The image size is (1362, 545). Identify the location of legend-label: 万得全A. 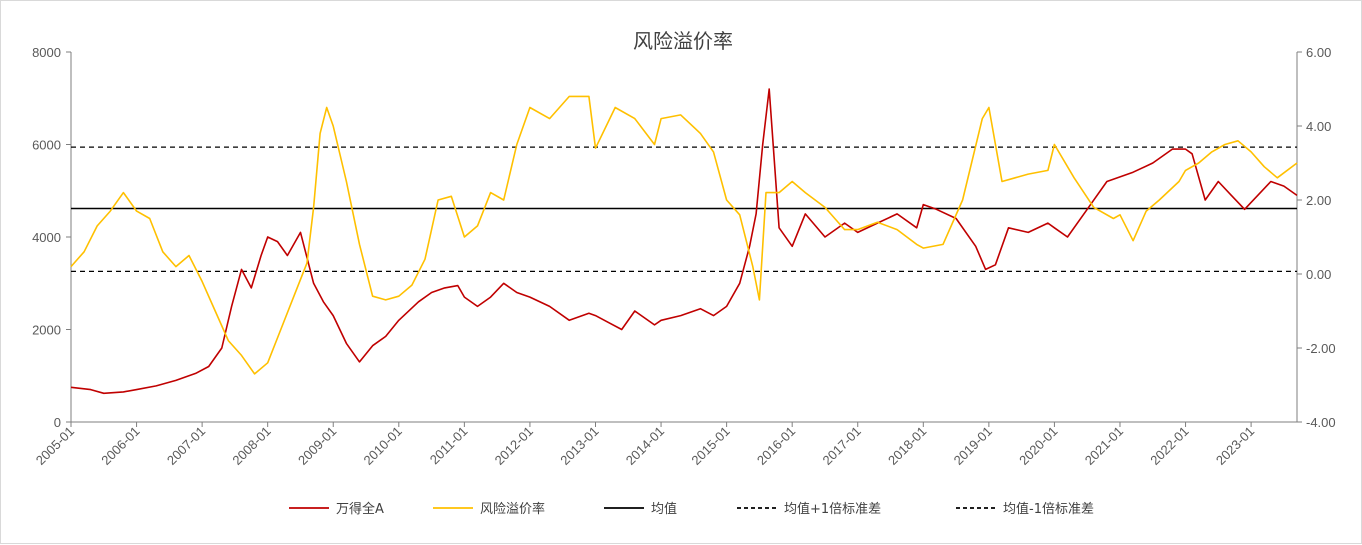
(360, 509).